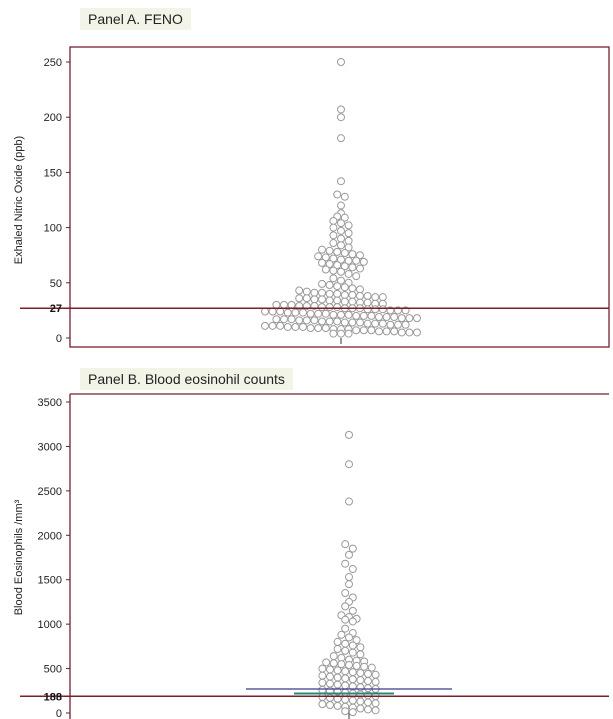 Image resolution: width=613 pixels, height=719 pixels. What do you see at coordinates (53, 173) in the screenshot?
I see `y-tick-label: 150` at bounding box center [53, 173].